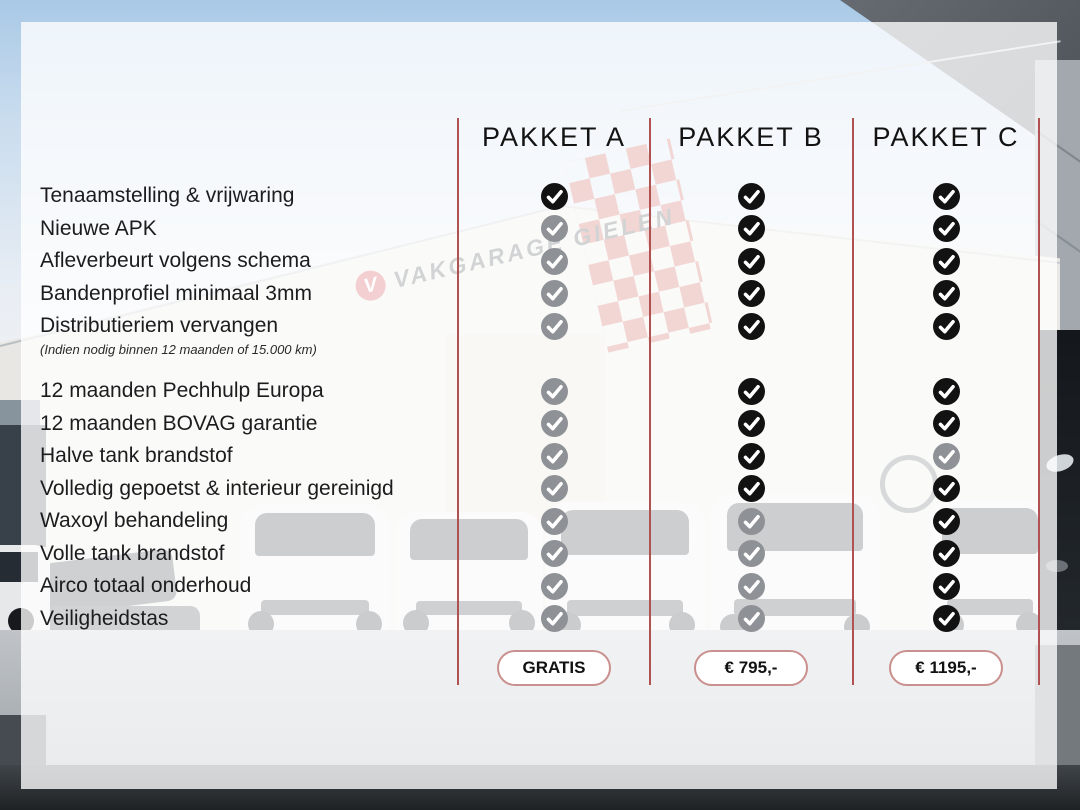 The image size is (1080, 810). I want to click on package-a-header: PAKKET A, so click(554, 137).